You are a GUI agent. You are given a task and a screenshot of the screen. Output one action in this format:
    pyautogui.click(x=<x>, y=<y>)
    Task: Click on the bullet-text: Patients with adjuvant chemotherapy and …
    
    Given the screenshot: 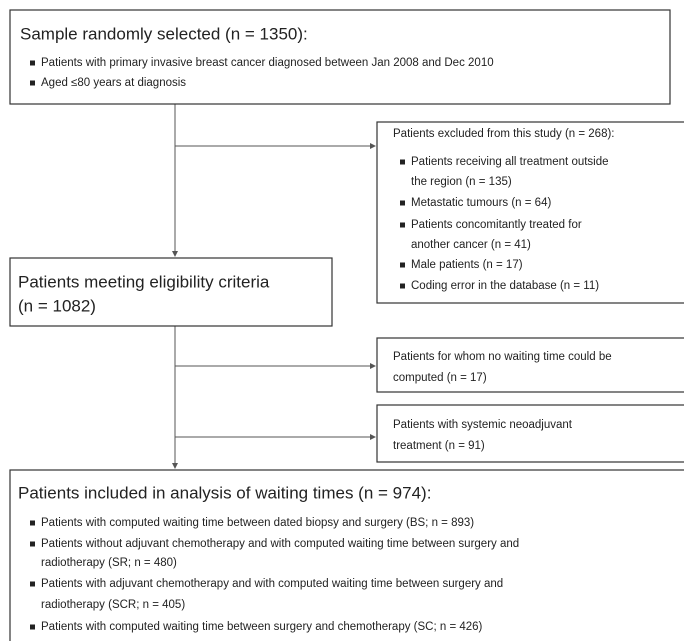 What is the action you would take?
    pyautogui.click(x=272, y=584)
    